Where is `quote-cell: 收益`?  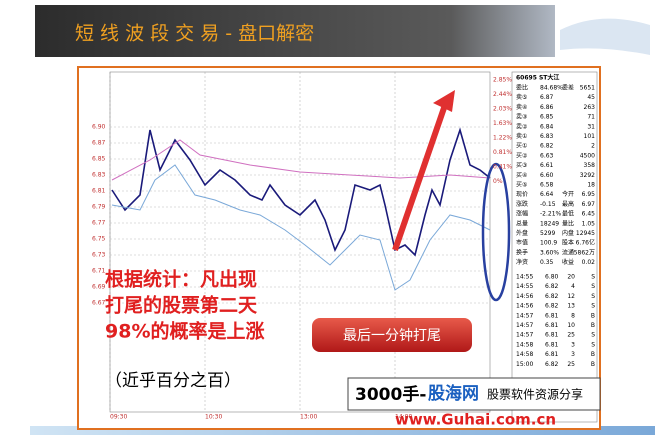
quote-cell: 收益 is located at coordinates (568, 262).